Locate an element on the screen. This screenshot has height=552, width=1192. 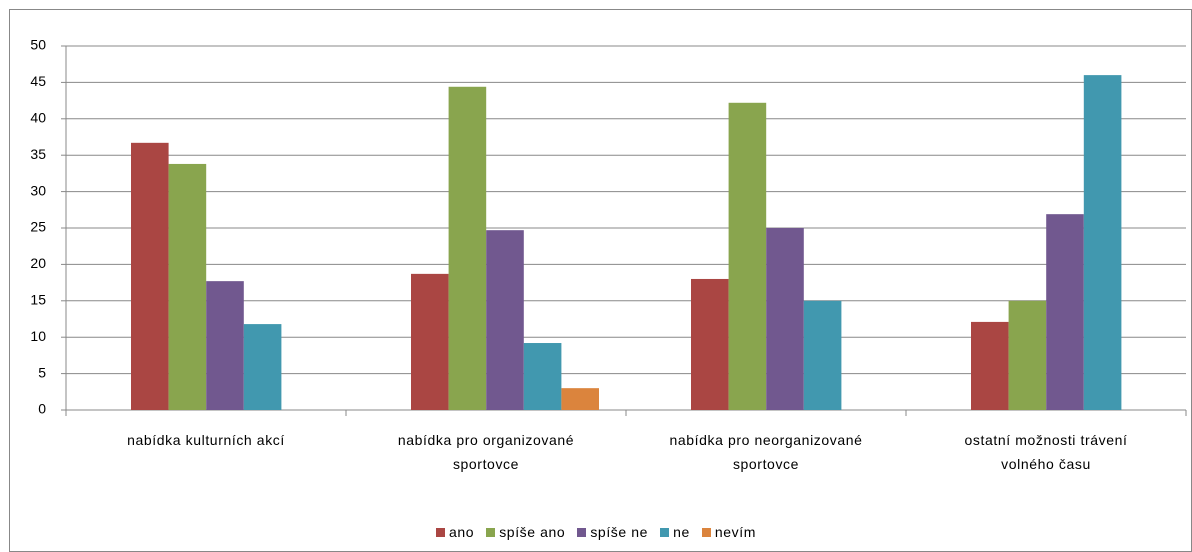
legend-item: spíše ne is located at coordinates (612, 532).